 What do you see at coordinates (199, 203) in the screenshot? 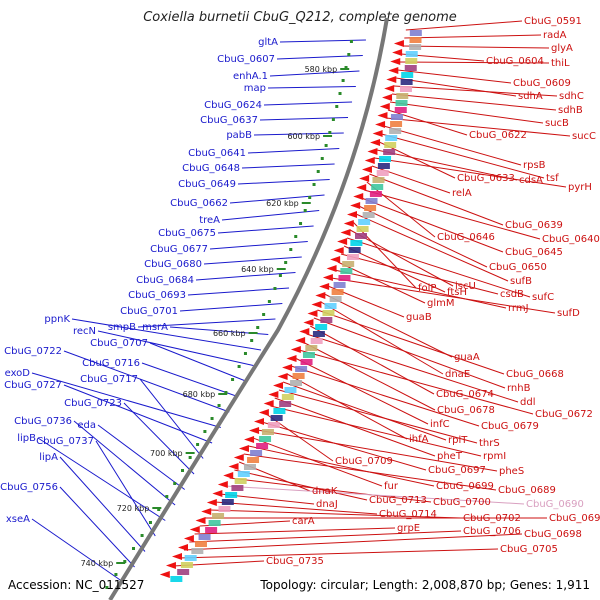
I see `left-label-cbug-0662: CbuG_0662` at bounding box center [199, 203].